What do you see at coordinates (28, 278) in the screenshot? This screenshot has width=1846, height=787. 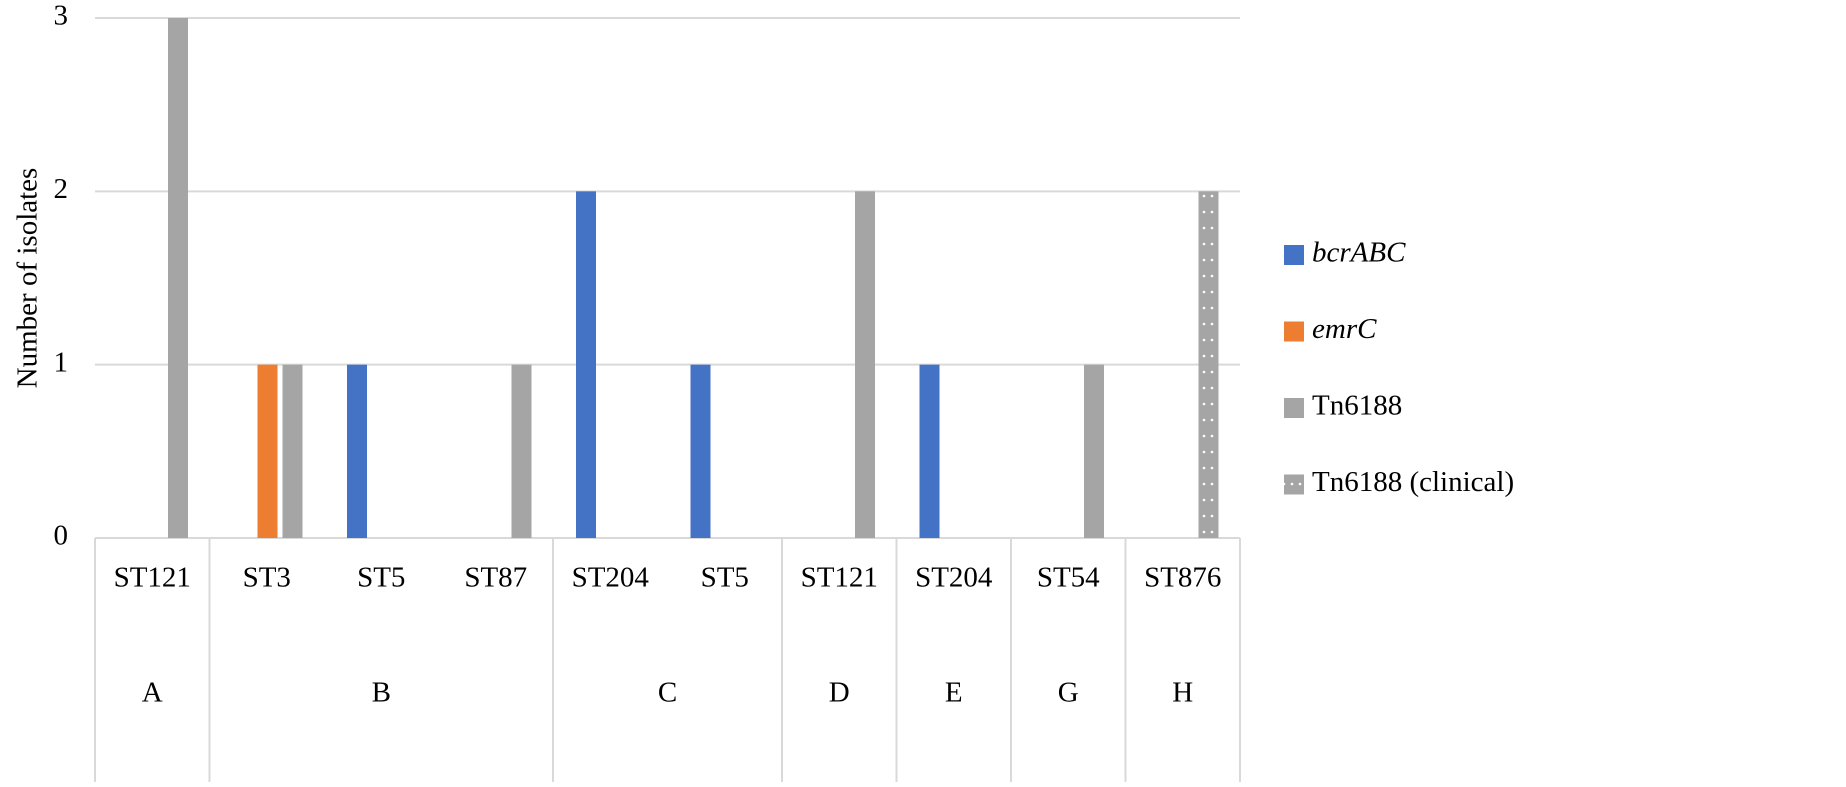 I see `y-axis-label: Number of isolates` at bounding box center [28, 278].